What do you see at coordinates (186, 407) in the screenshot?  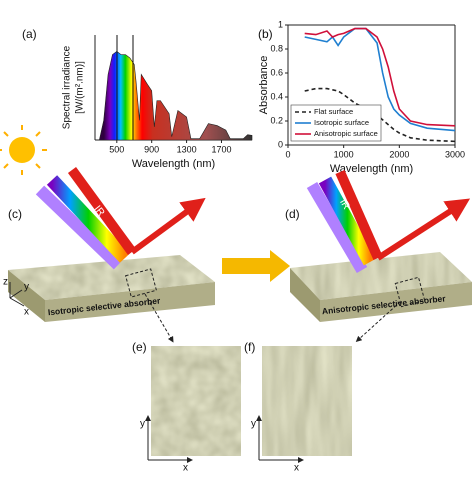 I see `panel-e: (e) y x` at bounding box center [186, 407].